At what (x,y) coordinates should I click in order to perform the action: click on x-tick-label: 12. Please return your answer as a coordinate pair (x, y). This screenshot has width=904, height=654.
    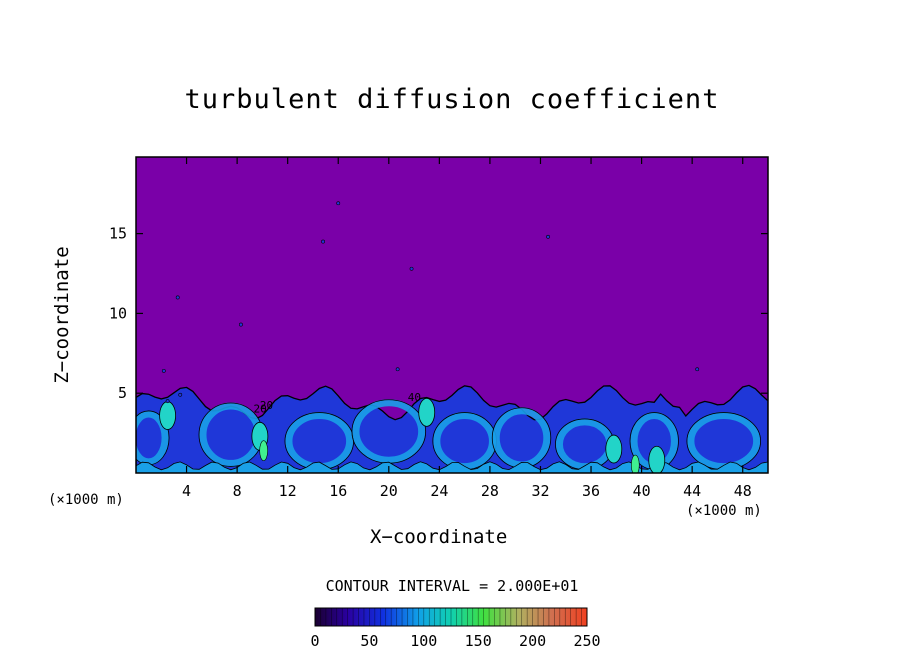
    Looking at the image, I should click on (288, 491).